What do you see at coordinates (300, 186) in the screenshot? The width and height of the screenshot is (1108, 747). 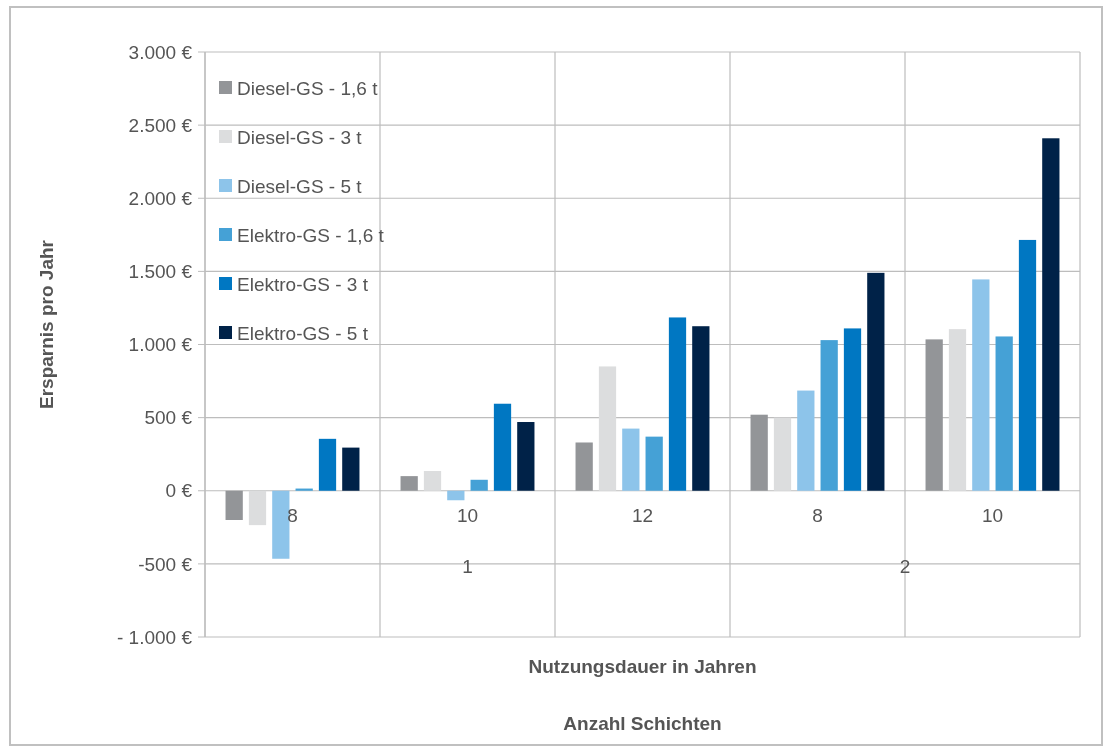 I see `legend-label: Diesel-GS - 5 t` at bounding box center [300, 186].